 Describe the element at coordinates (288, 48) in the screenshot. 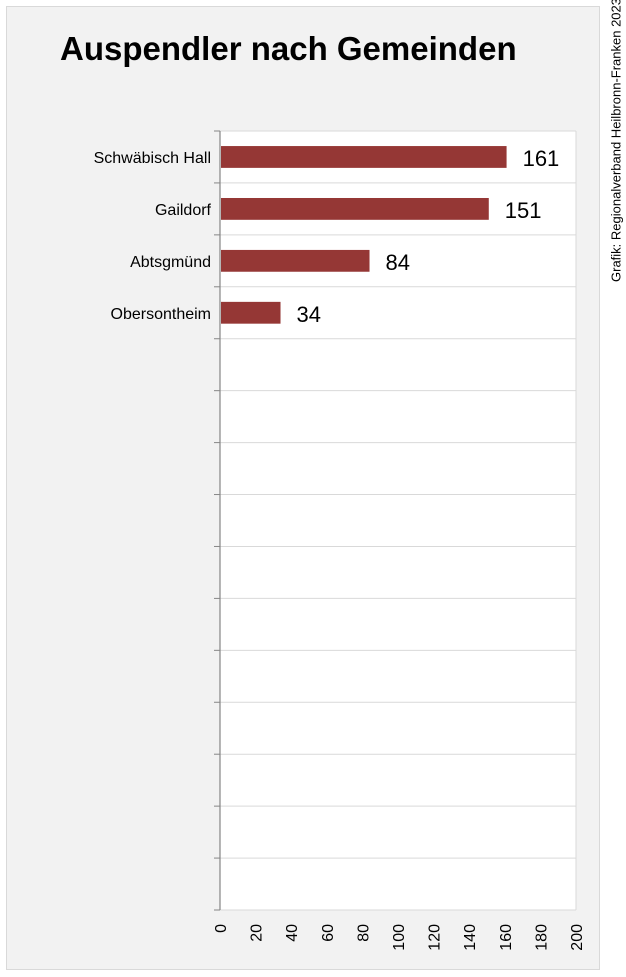

I see `chart-title: Auspendler nach Gemeinden` at that location.